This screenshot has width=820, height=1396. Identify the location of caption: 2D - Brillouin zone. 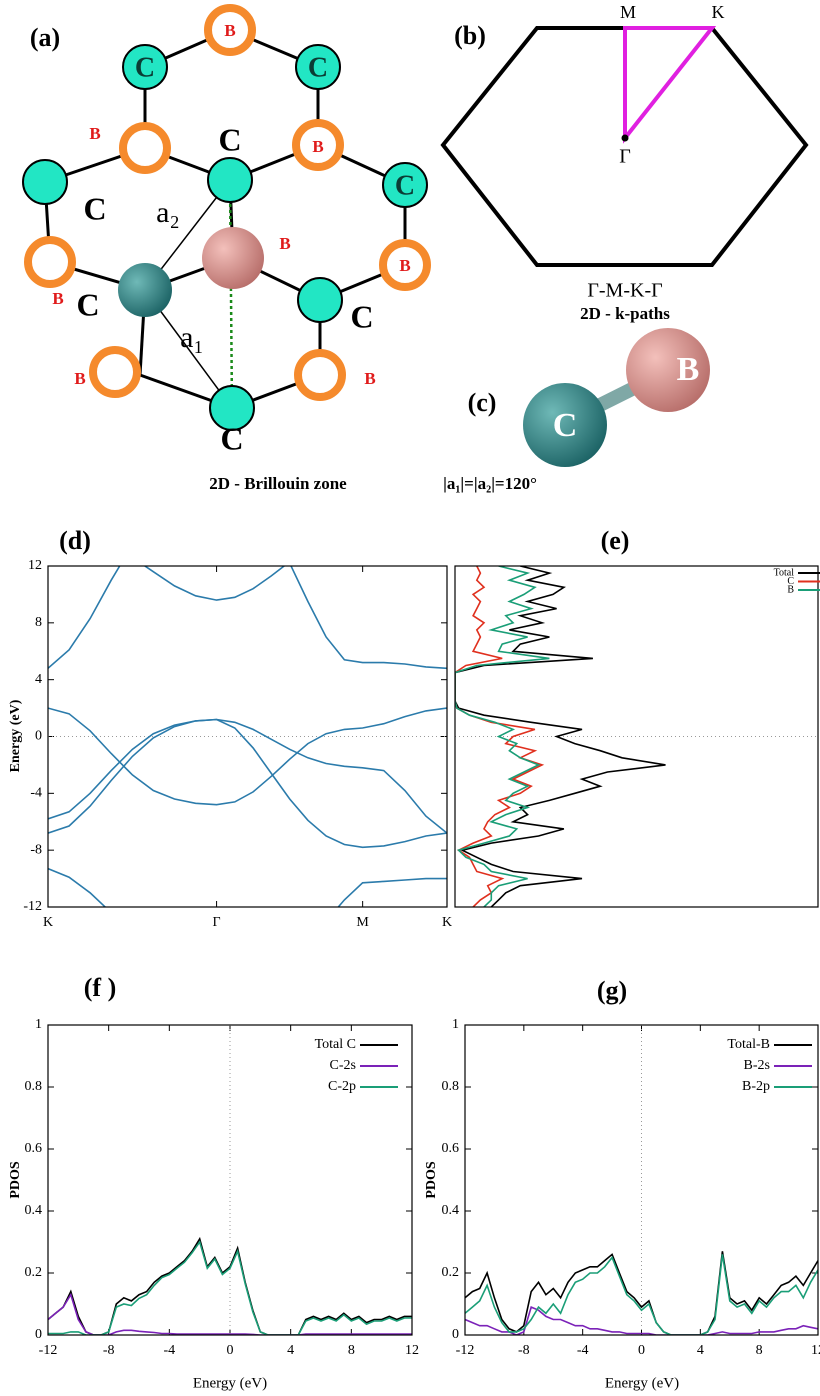
(278, 483).